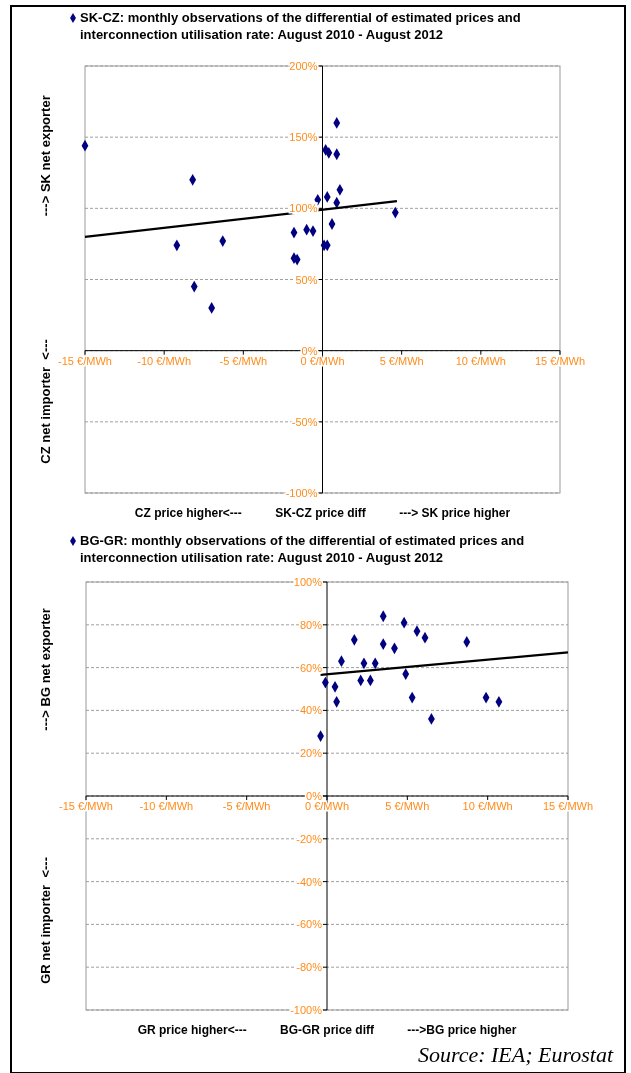  I want to click on y-tick-label: -80%, so click(309, 967).